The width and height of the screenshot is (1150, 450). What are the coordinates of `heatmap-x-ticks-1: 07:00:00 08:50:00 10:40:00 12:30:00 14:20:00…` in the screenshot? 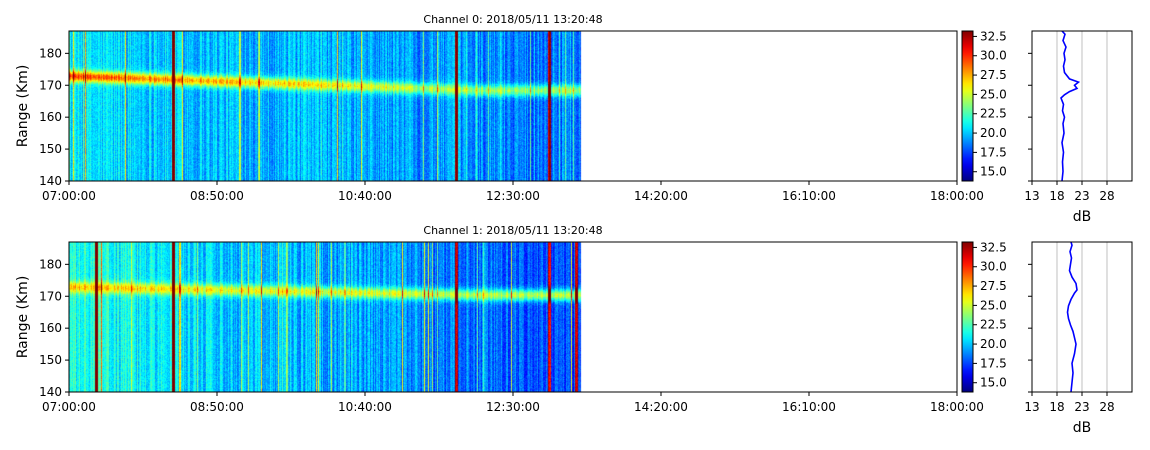 It's located at (513, 403).